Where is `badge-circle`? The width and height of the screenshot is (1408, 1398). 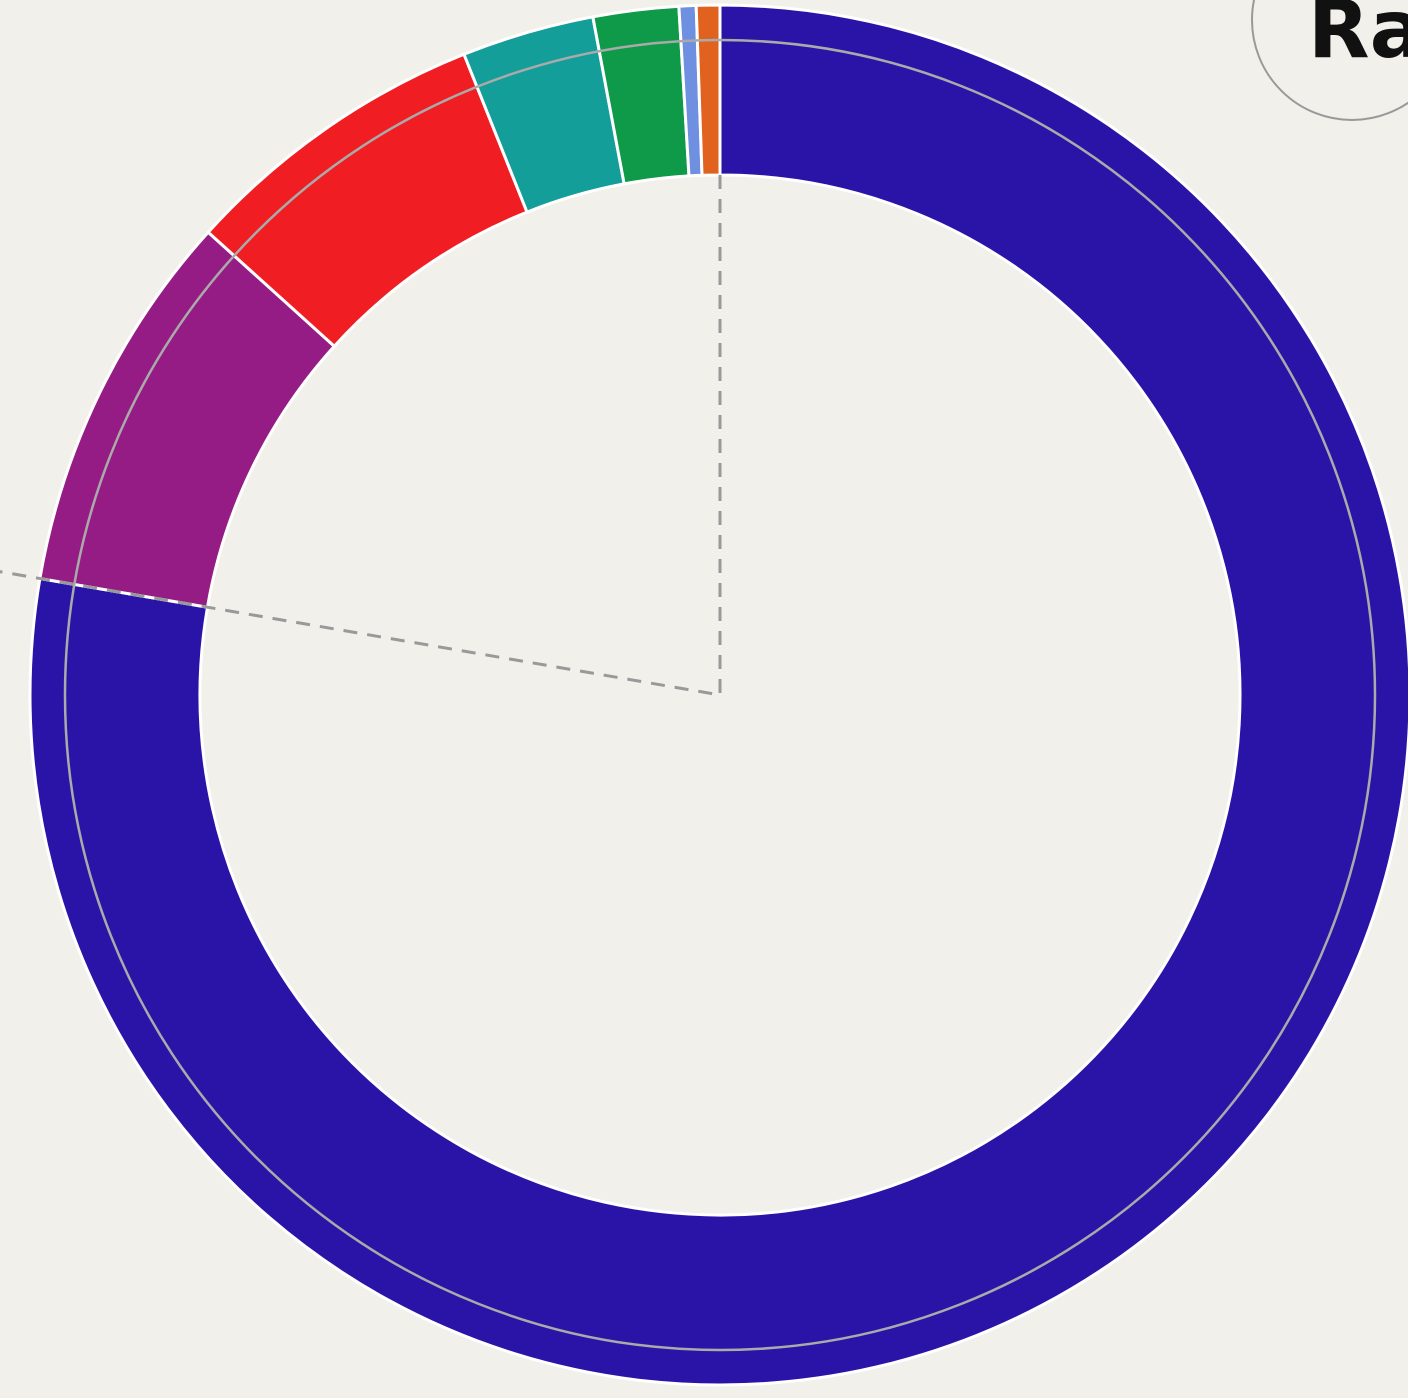 badge-circle is located at coordinates (1329, 60).